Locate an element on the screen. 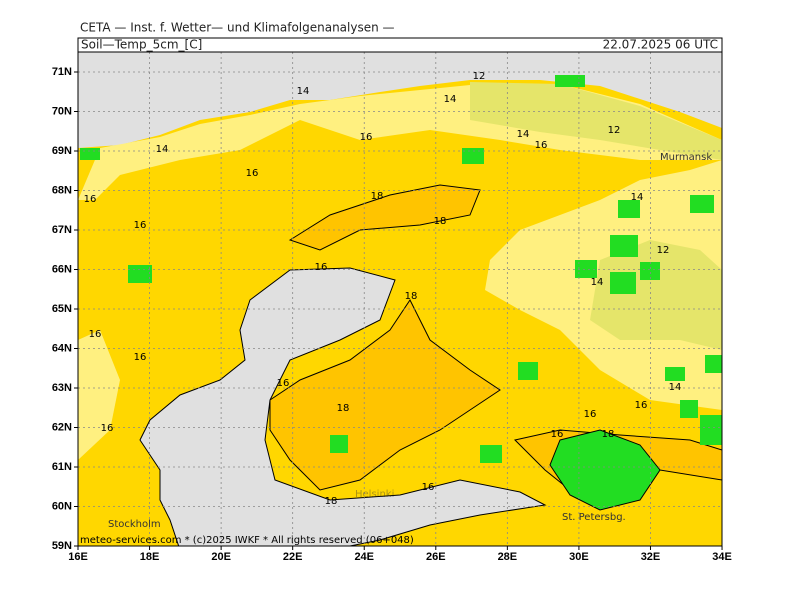 The height and width of the screenshot is (604, 800). field-name: Soil—Temp_5cm_[C] is located at coordinates (141, 45).